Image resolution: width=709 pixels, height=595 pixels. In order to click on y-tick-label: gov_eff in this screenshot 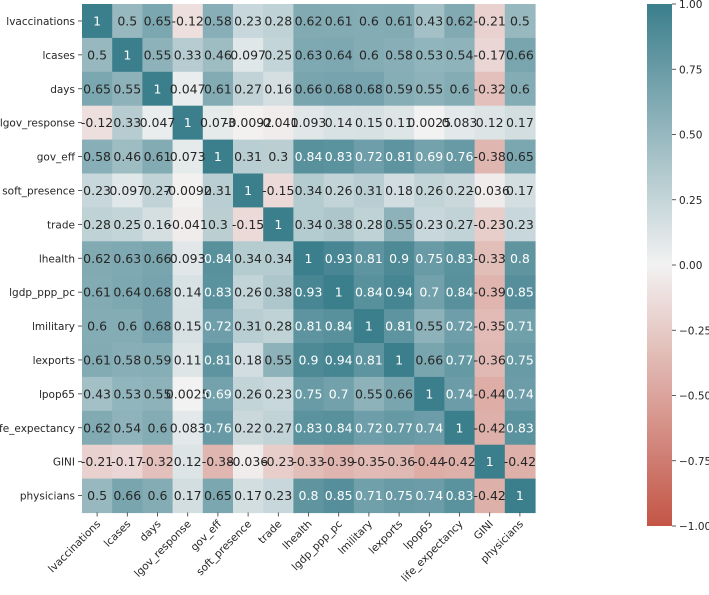, I will do `click(56, 158)`.